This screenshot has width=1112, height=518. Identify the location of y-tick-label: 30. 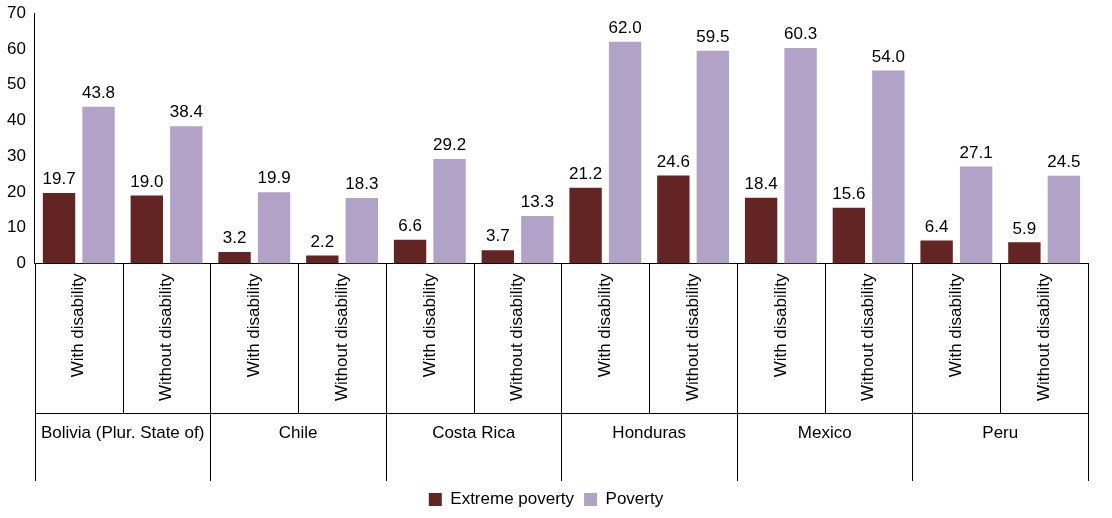
(16, 155).